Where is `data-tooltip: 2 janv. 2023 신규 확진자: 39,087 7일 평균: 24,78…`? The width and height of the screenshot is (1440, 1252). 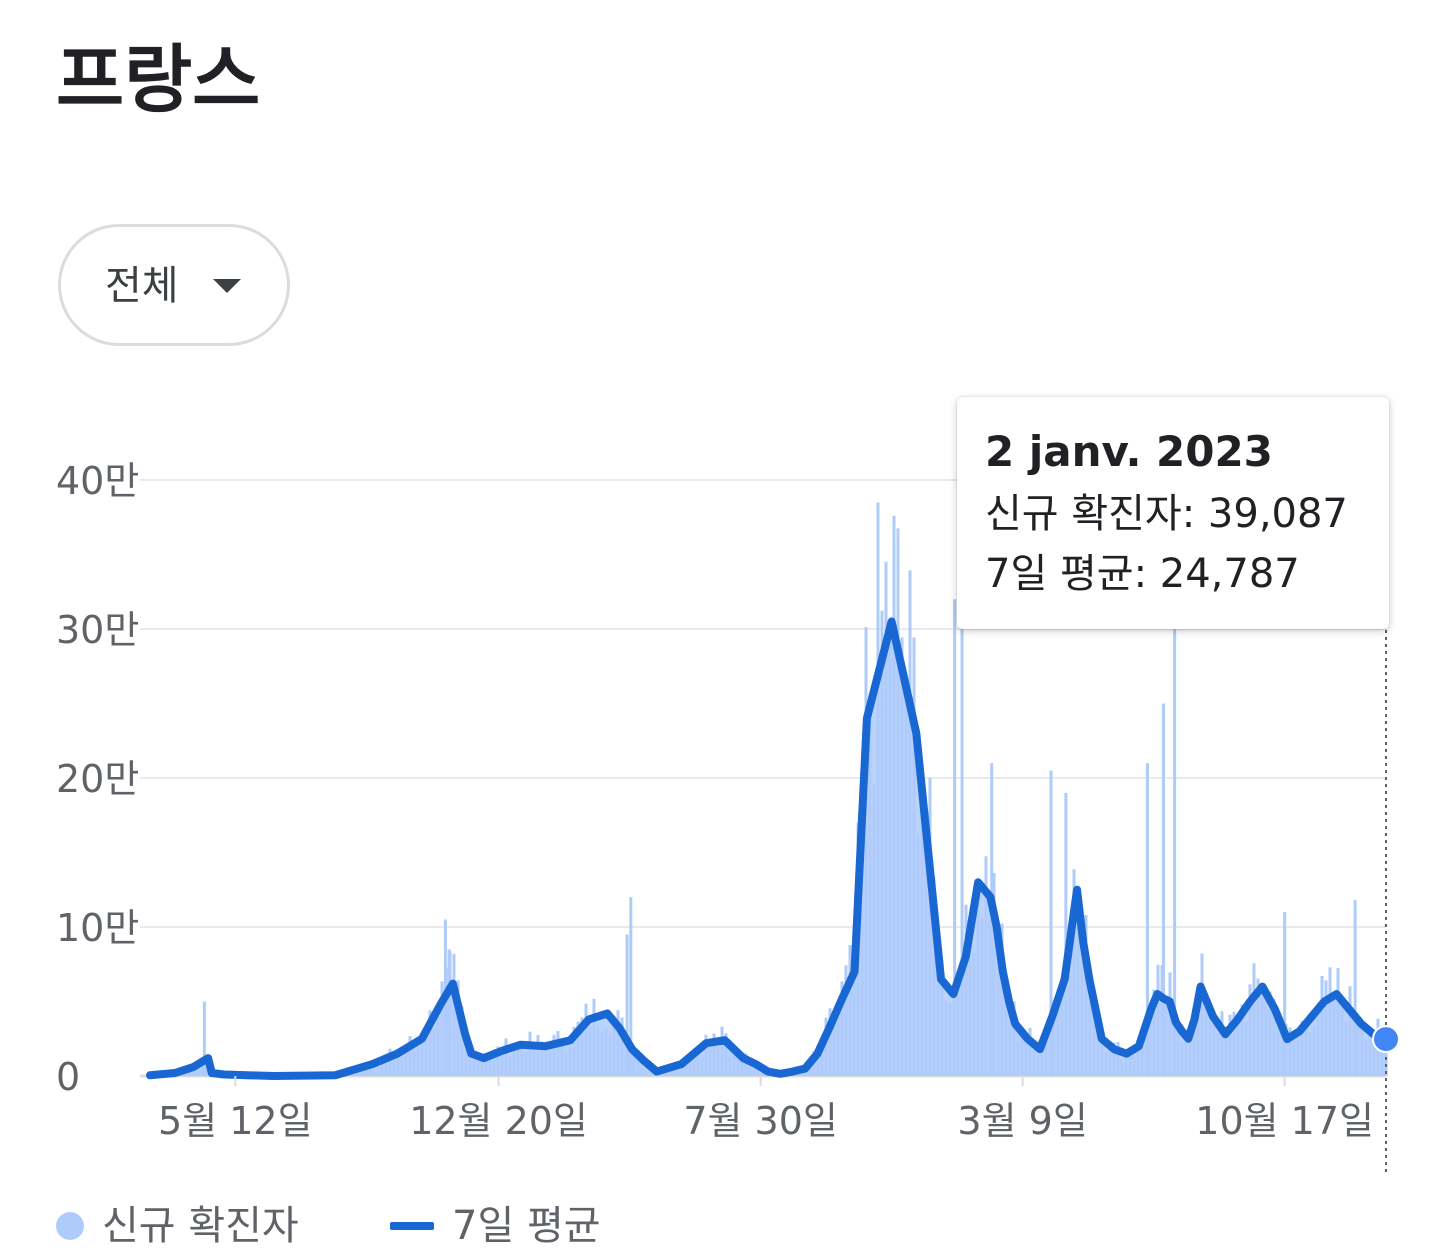 data-tooltip: 2 janv. 2023 신규 확진자: 39,087 7일 평균: 24,78… is located at coordinates (1173, 513).